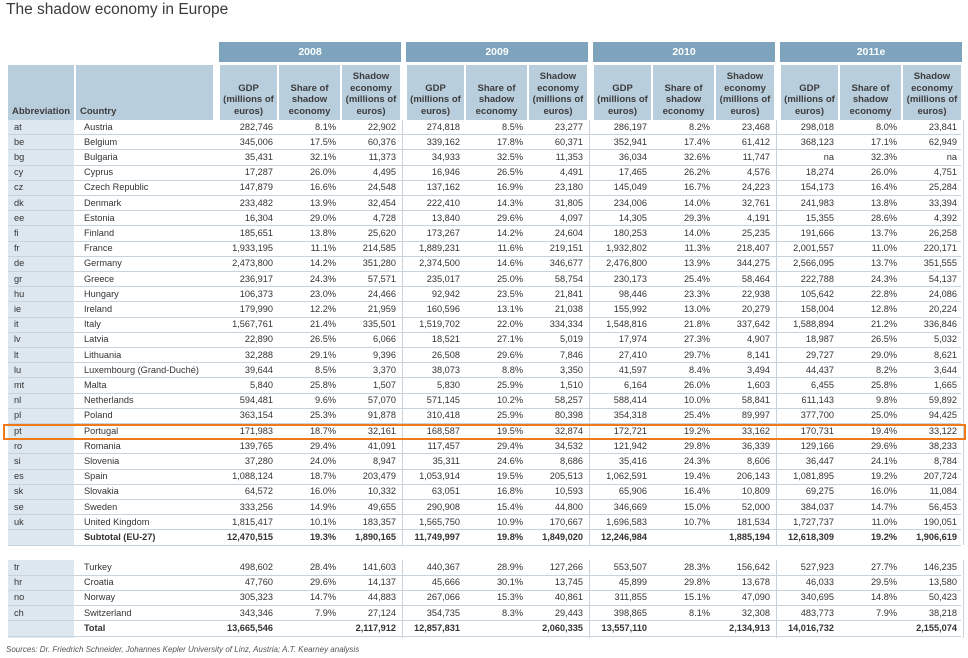 The width and height of the screenshot is (968, 658). What do you see at coordinates (871, 52) in the screenshot?
I see `year-header-2011e: 2011e` at bounding box center [871, 52].